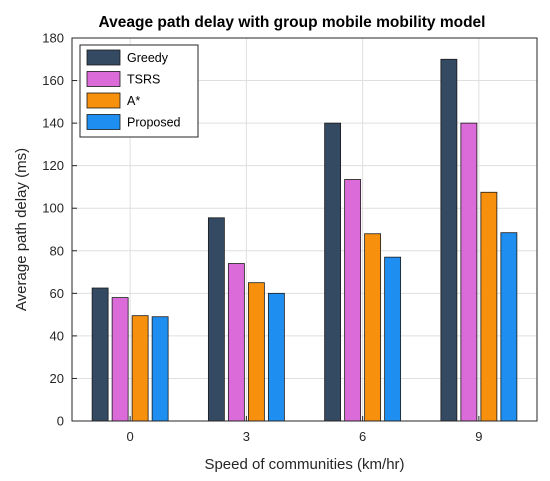 This screenshot has width=550, height=481. Describe the element at coordinates (373, 327) in the screenshot. I see `bar-a--6` at that location.